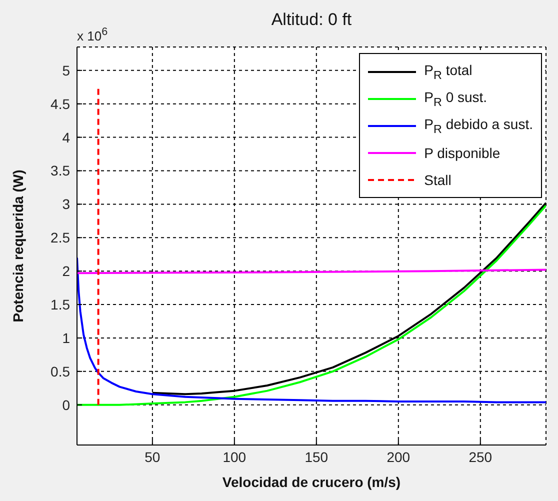  Describe the element at coordinates (152, 456) in the screenshot. I see `x-tick-label: 50` at that location.